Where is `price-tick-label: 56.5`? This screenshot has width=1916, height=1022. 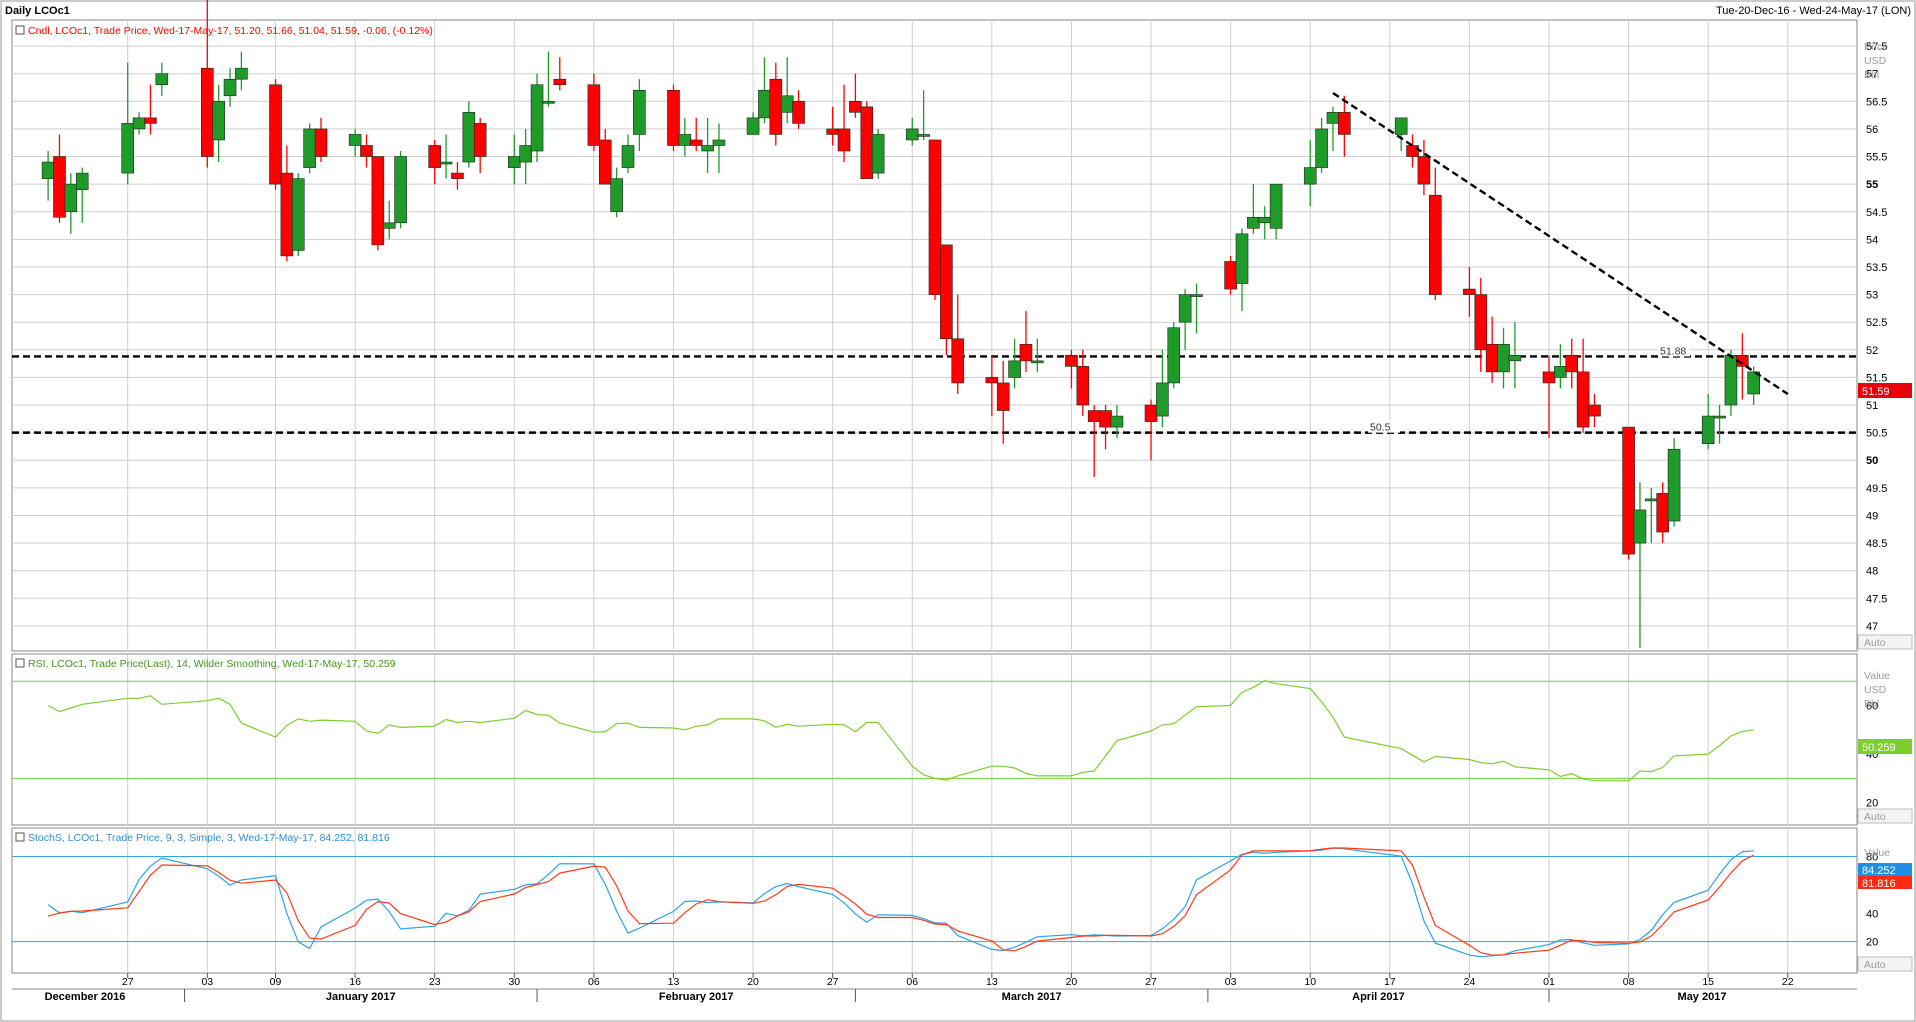 price-tick-label: 56.5 is located at coordinates (1876, 102).